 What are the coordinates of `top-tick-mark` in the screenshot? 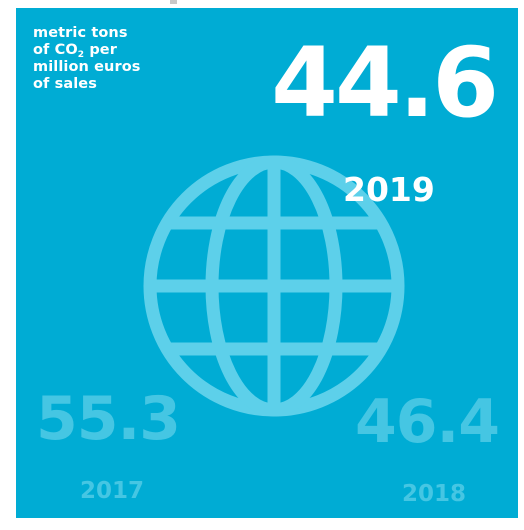 It's located at (173, 2).